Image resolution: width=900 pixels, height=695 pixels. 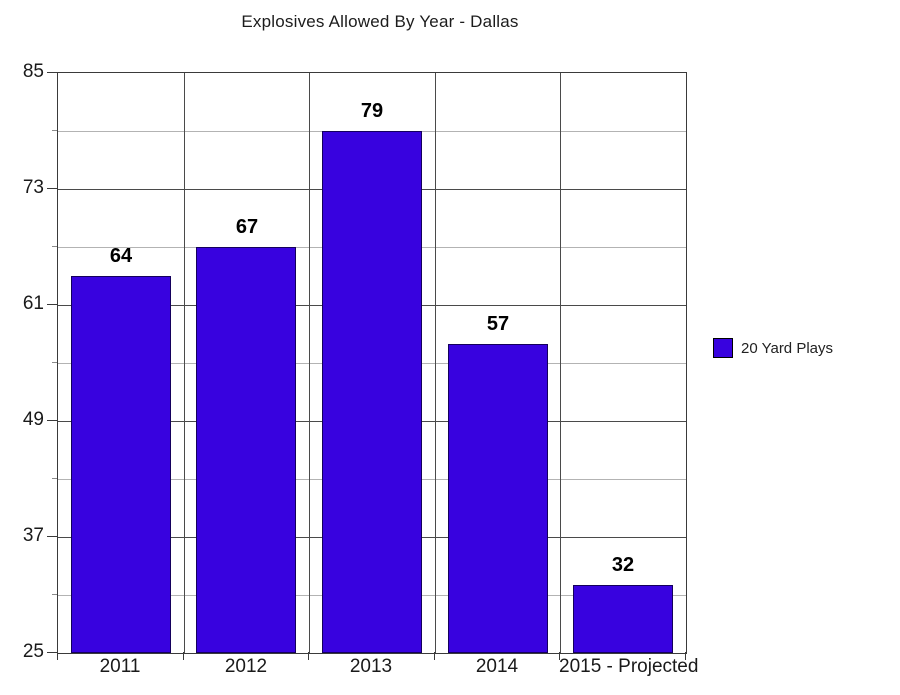 I want to click on legend: 20 Yard Plays, so click(x=773, y=348).